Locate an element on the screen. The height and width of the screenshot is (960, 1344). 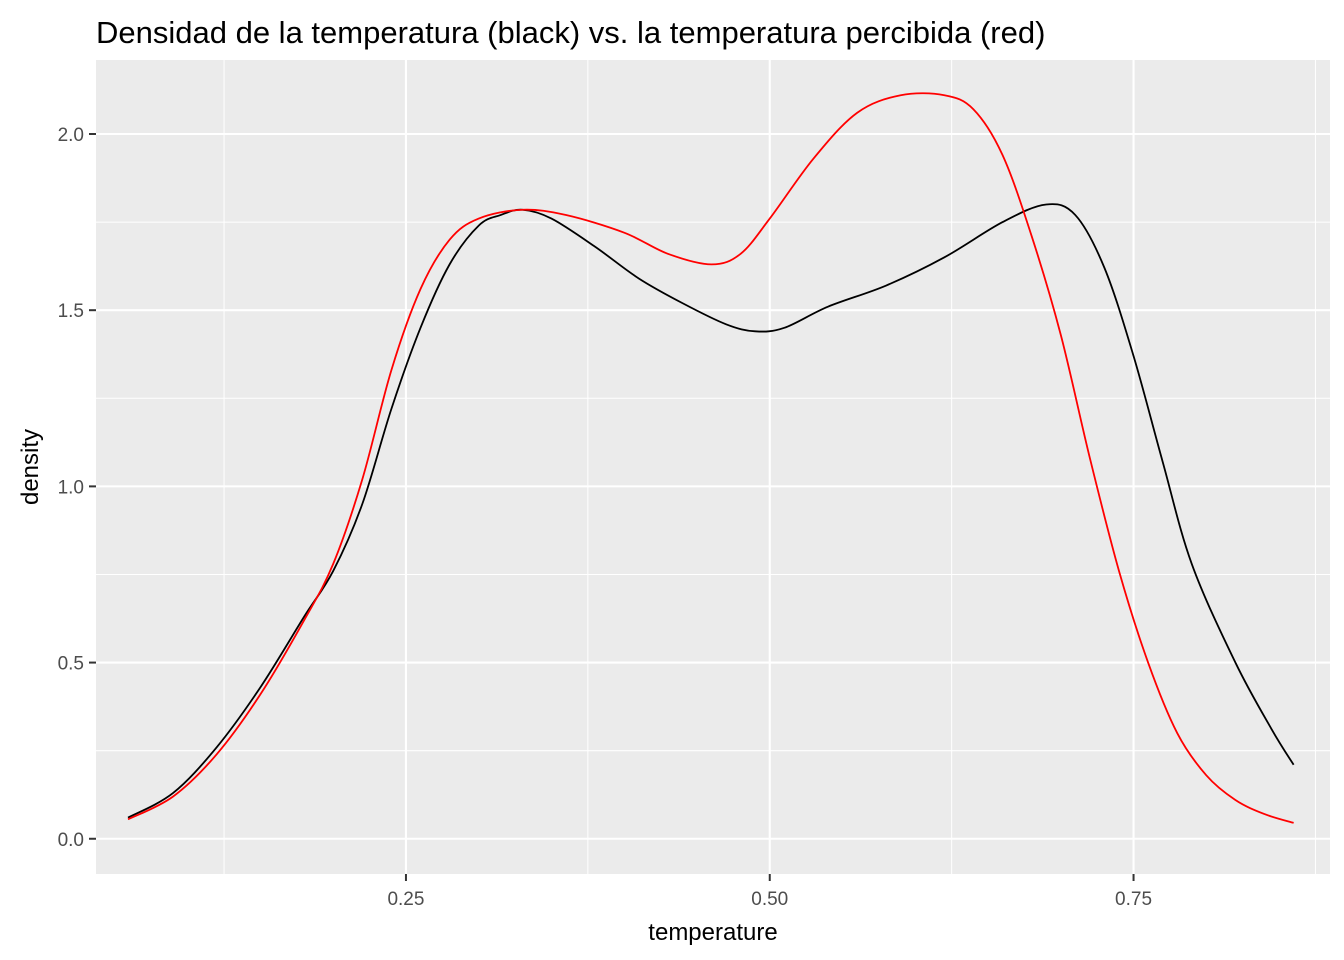
y-tick-label: 0.0 is located at coordinates (71, 840).